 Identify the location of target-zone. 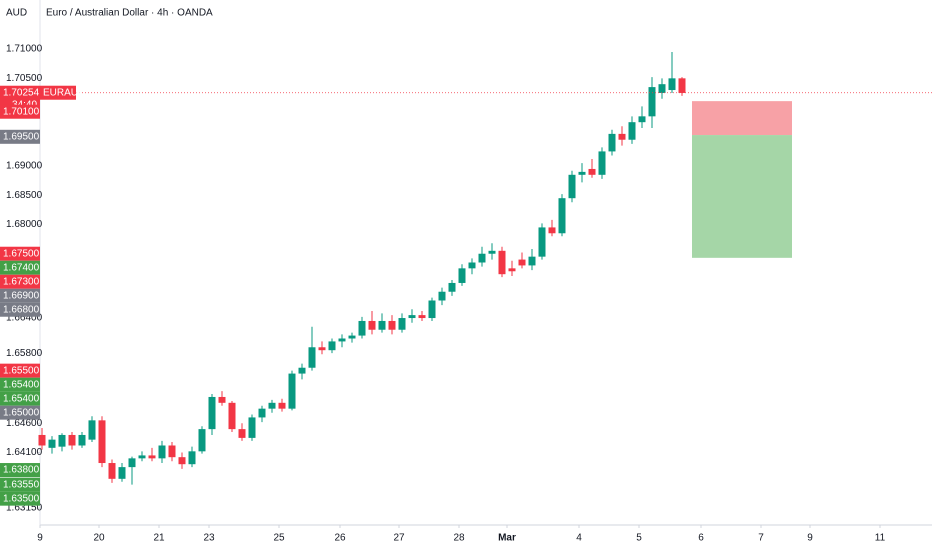
(742, 196).